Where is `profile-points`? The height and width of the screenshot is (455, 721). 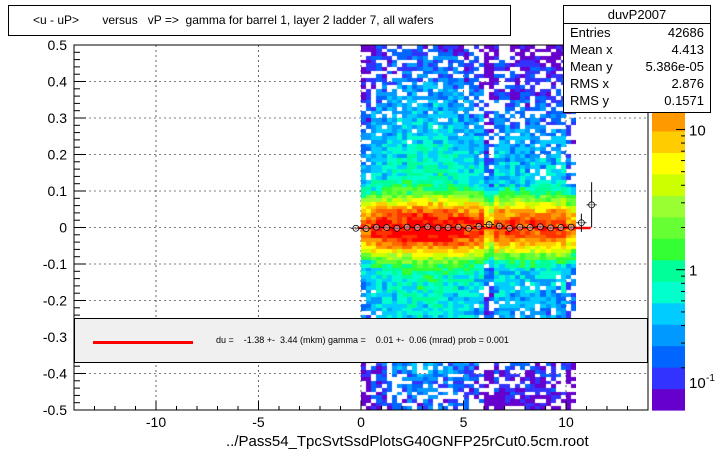 profile-points is located at coordinates (473, 207).